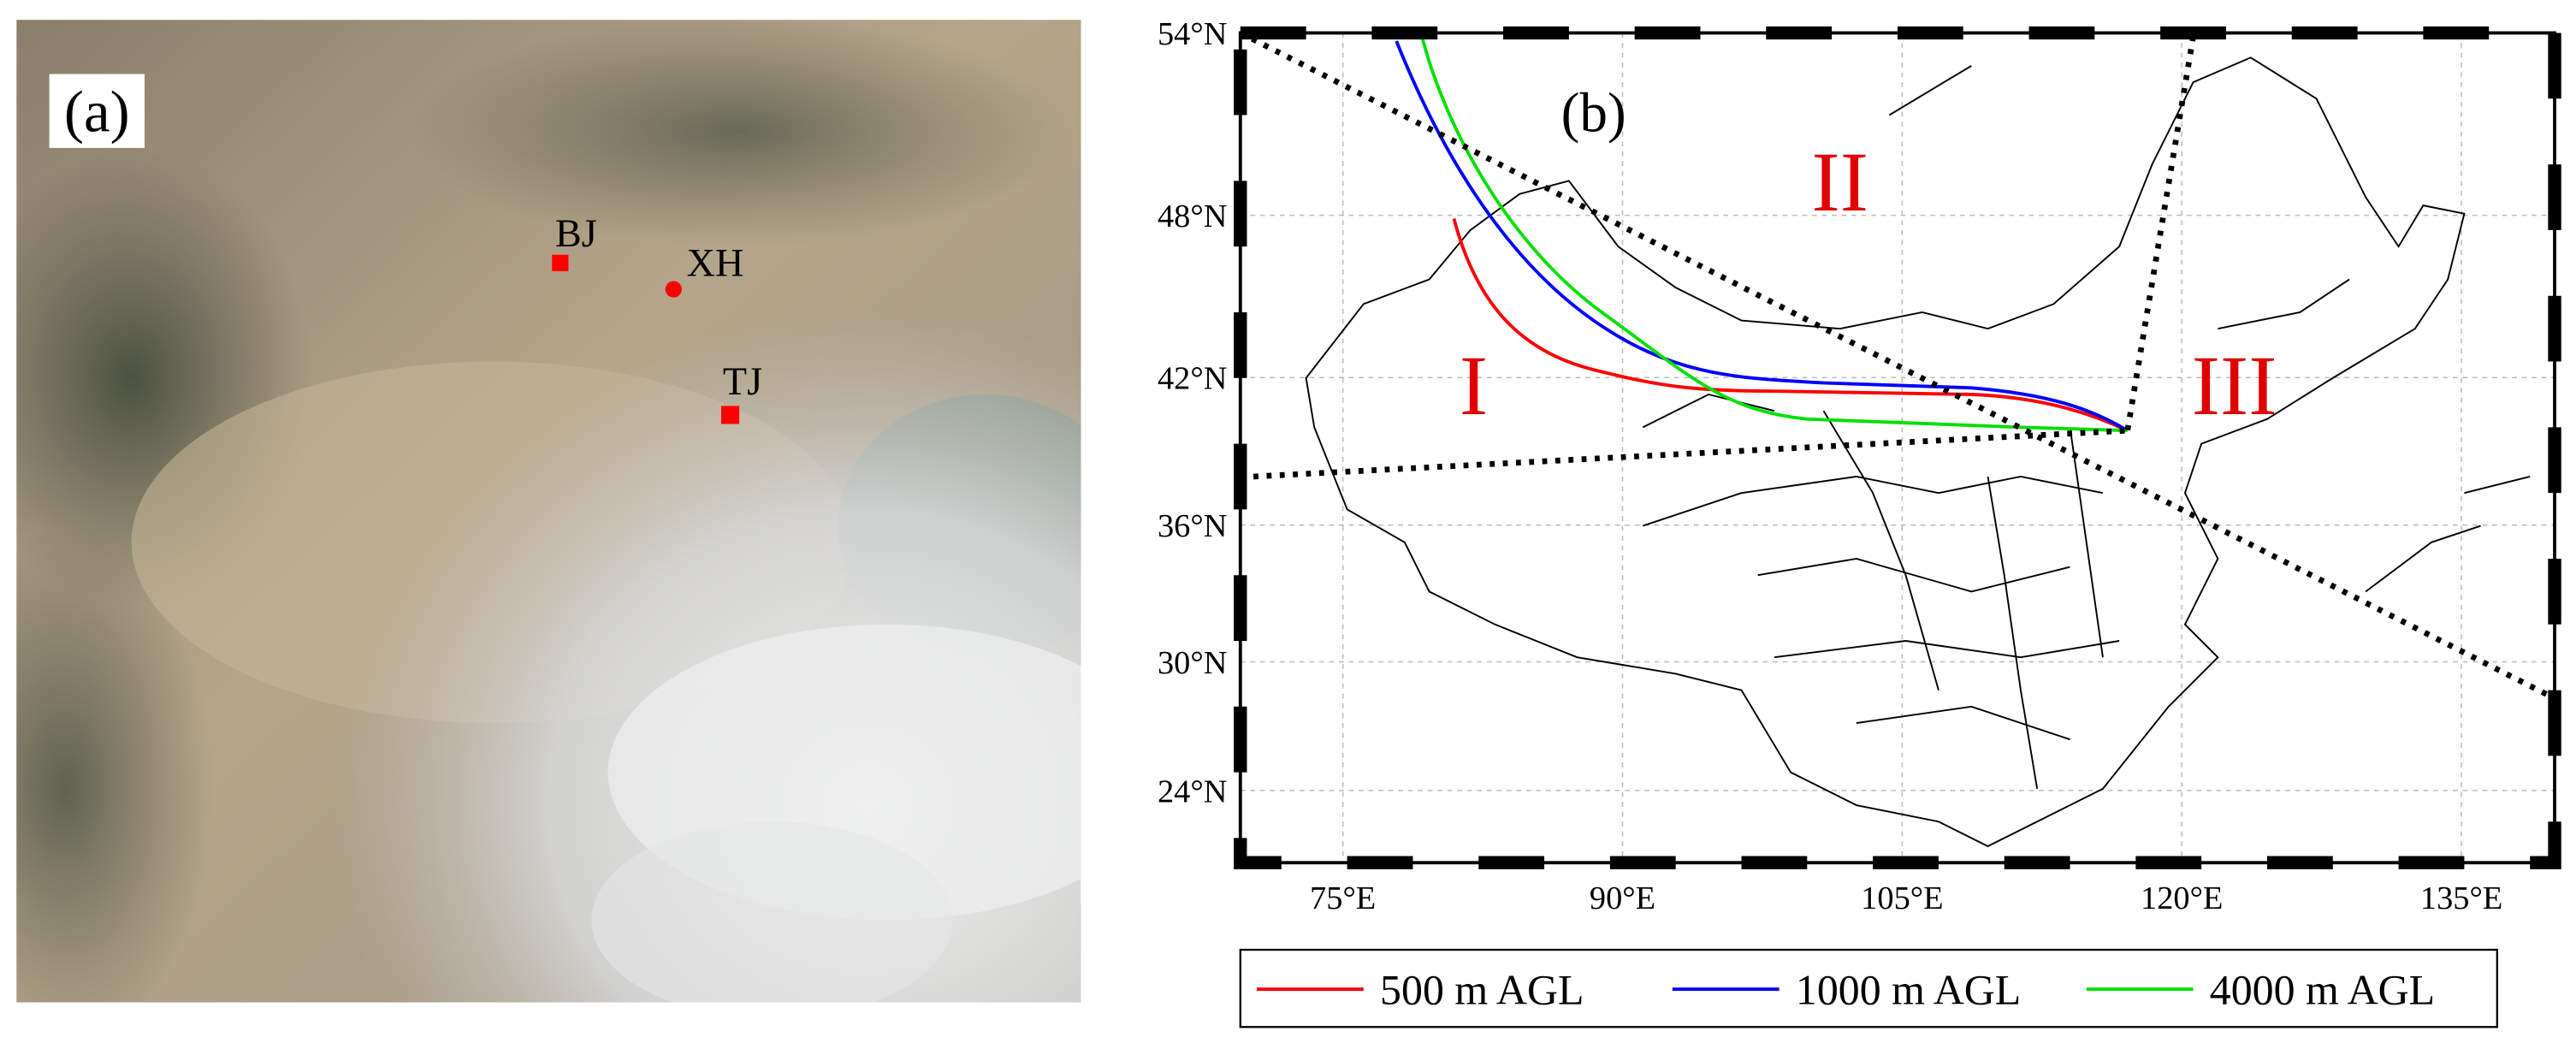 This screenshot has width=2576, height=1055. I want to click on legend-label: 1000 m AGL, so click(1908, 989).